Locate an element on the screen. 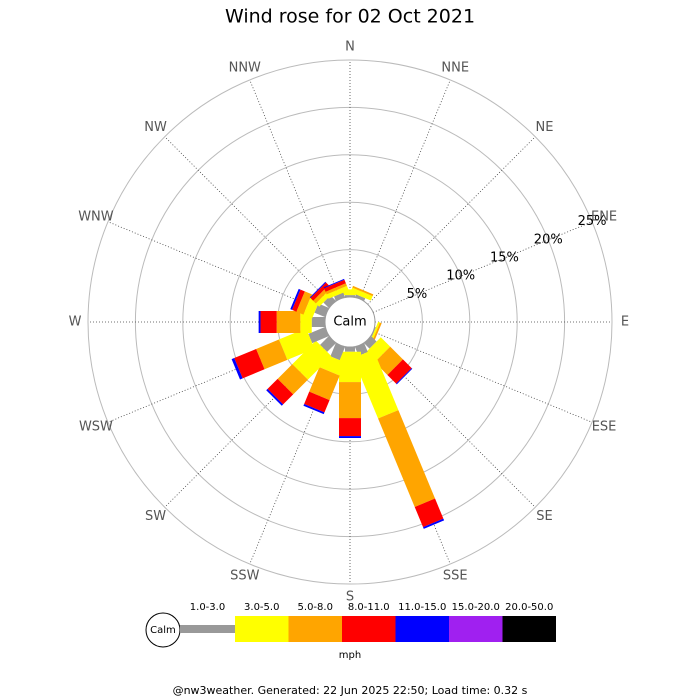 This screenshot has height=700, width=700. legend-label: 5.0-8.0 is located at coordinates (315, 607).